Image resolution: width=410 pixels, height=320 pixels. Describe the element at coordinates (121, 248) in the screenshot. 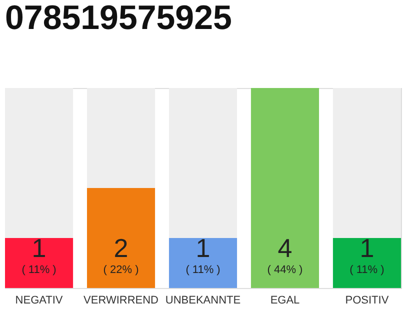

I see `data-label: 2` at that location.